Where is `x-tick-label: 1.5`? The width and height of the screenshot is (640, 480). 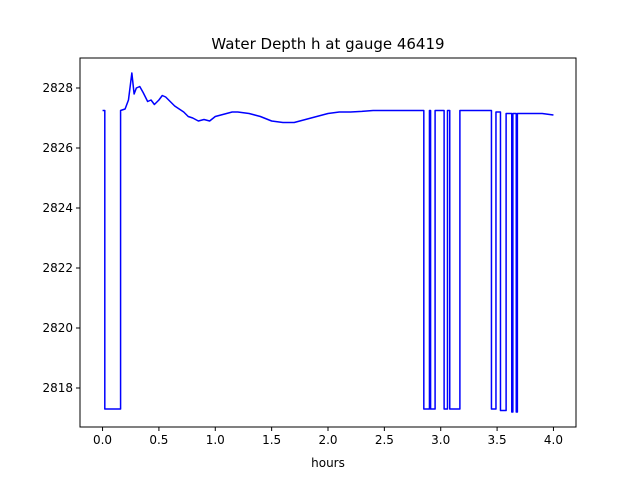 x-tick-label: 1.5 is located at coordinates (271, 440).